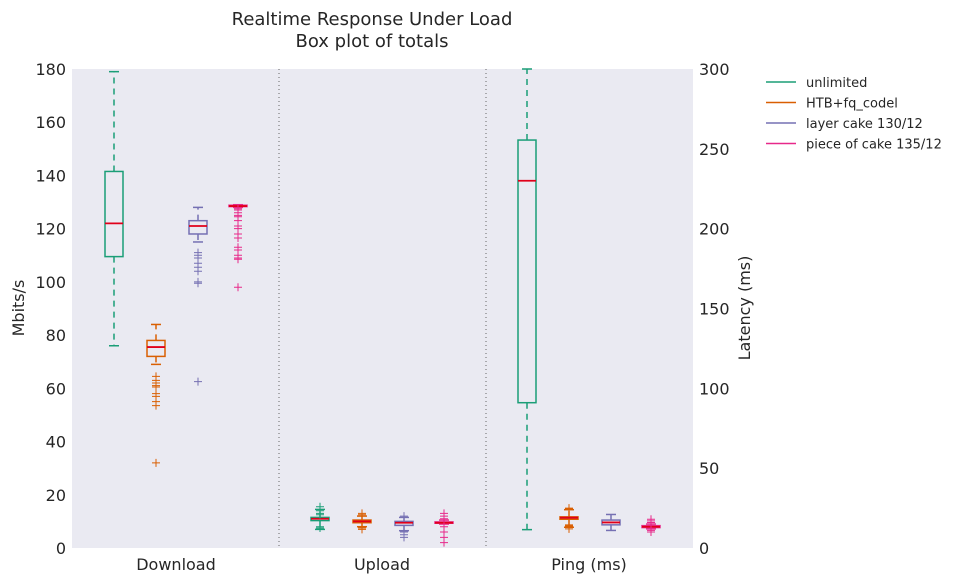 The image size is (966, 583). Describe the element at coordinates (50, 282) in the screenshot. I see `left-tick-label: 100` at that location.